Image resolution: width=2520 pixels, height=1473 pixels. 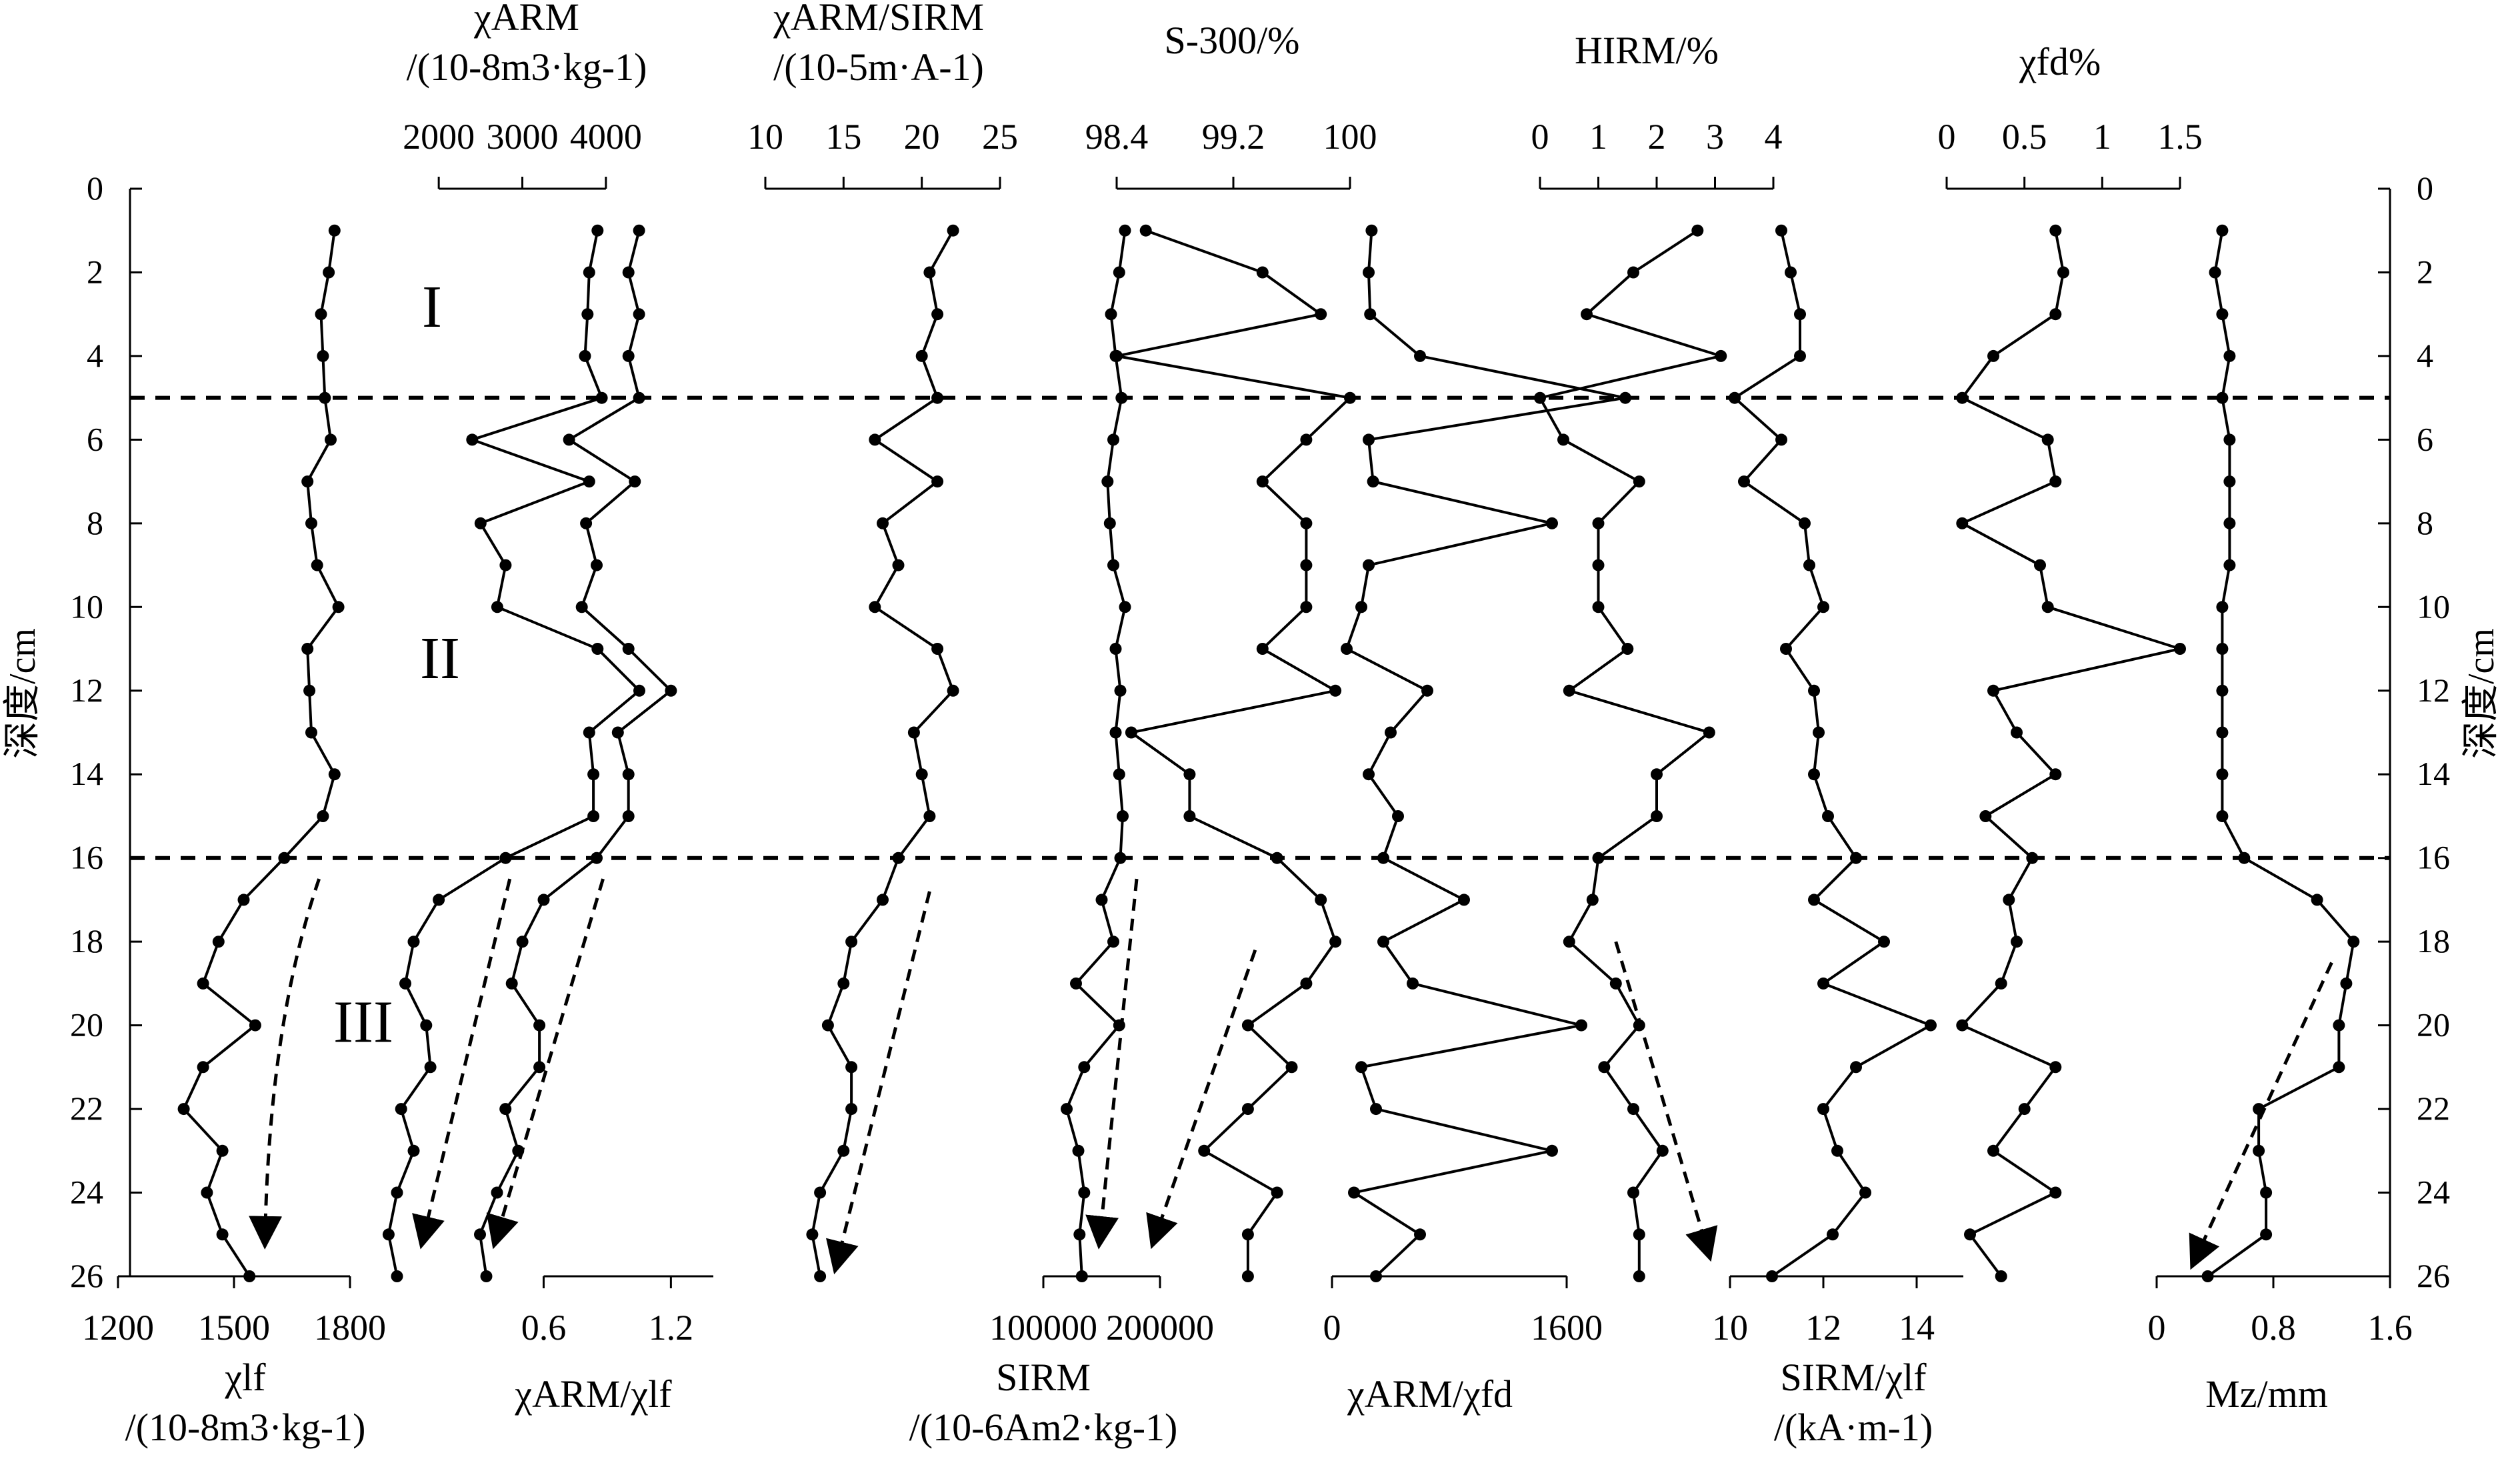 What do you see at coordinates (1853, 1428) in the screenshot?
I see `sirm_ratio-axis-label: /(kA·m-1)` at bounding box center [1853, 1428].